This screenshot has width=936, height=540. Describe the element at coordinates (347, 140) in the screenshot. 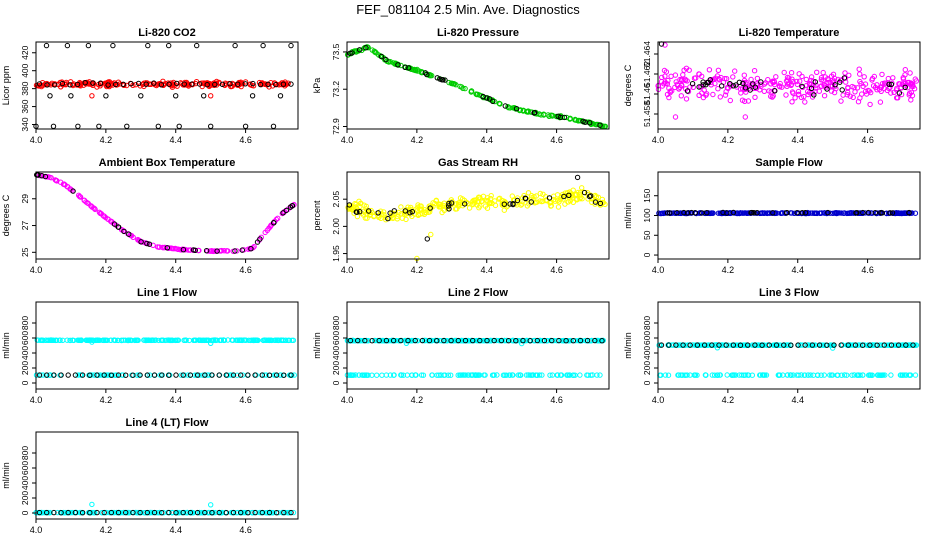

I see `x-tick-label: 4.0` at that location.